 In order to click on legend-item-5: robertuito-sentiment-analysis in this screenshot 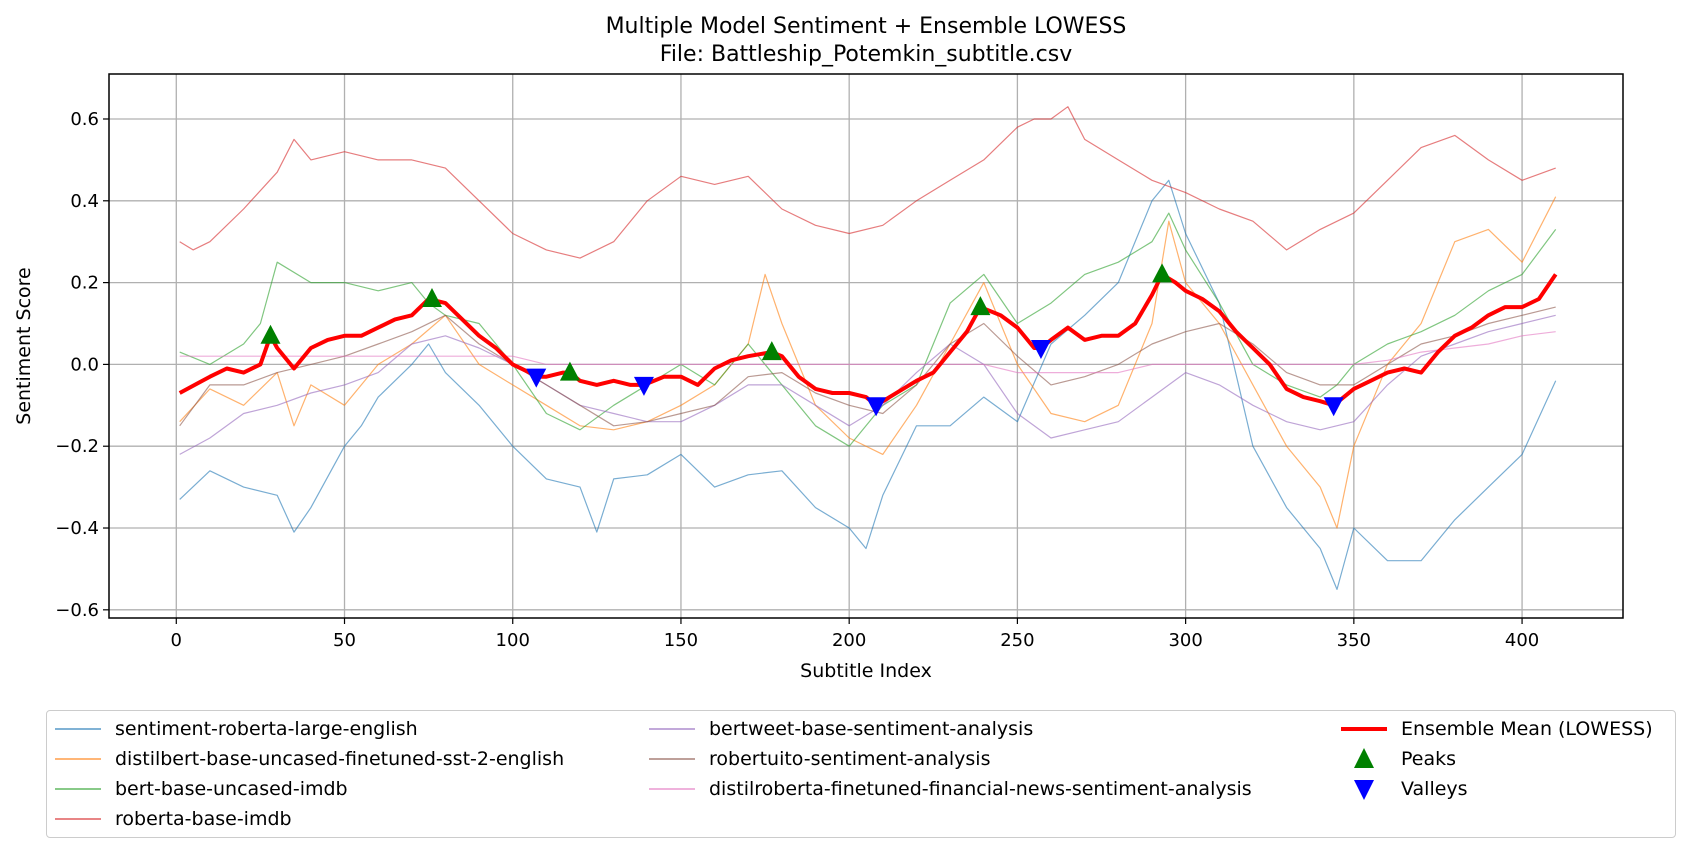, I will do `click(817, 759)`.